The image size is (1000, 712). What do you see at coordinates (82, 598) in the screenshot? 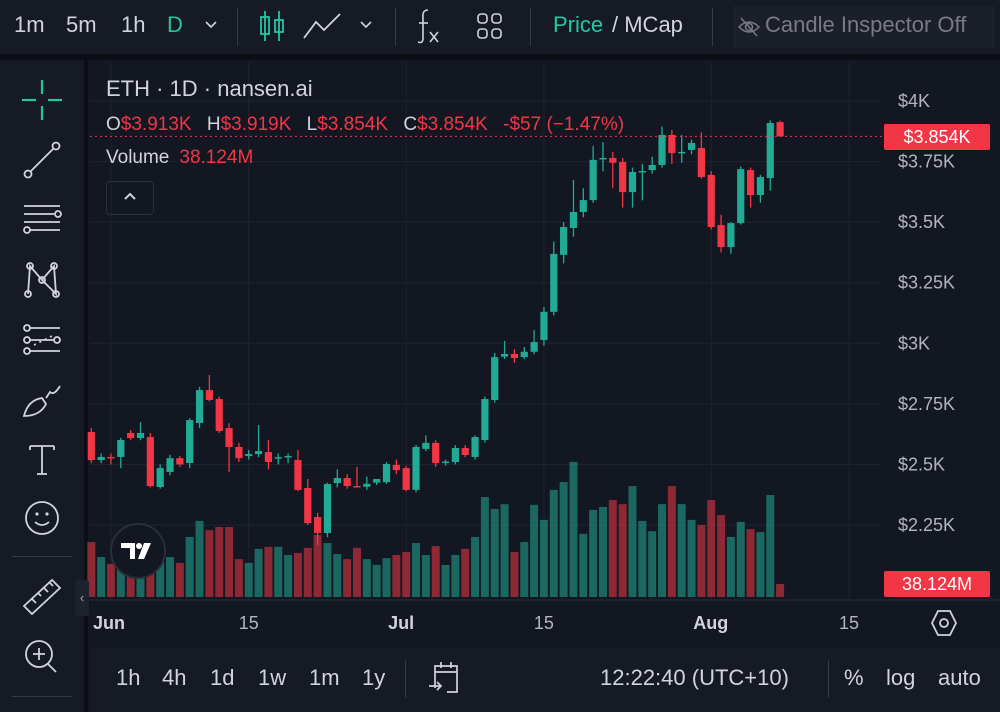
I see `toolbar-collapse-button: ‹` at bounding box center [82, 598].